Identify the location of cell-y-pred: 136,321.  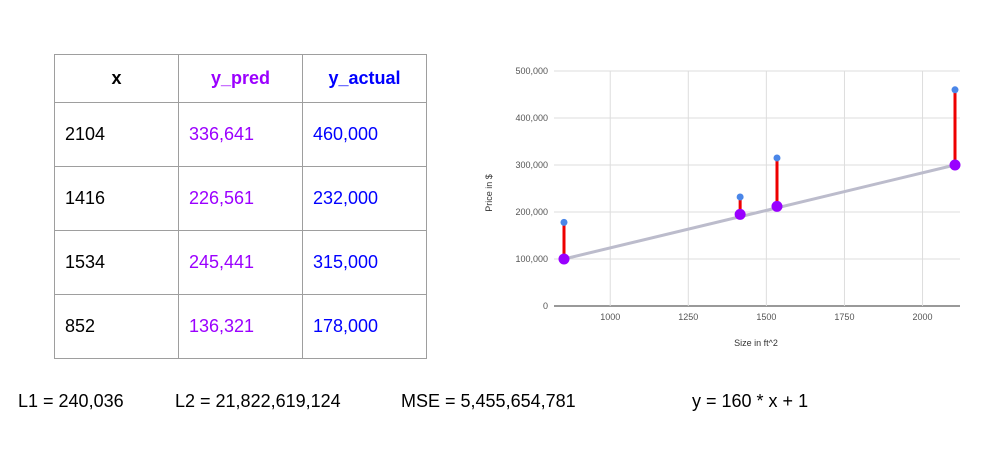
(240, 326).